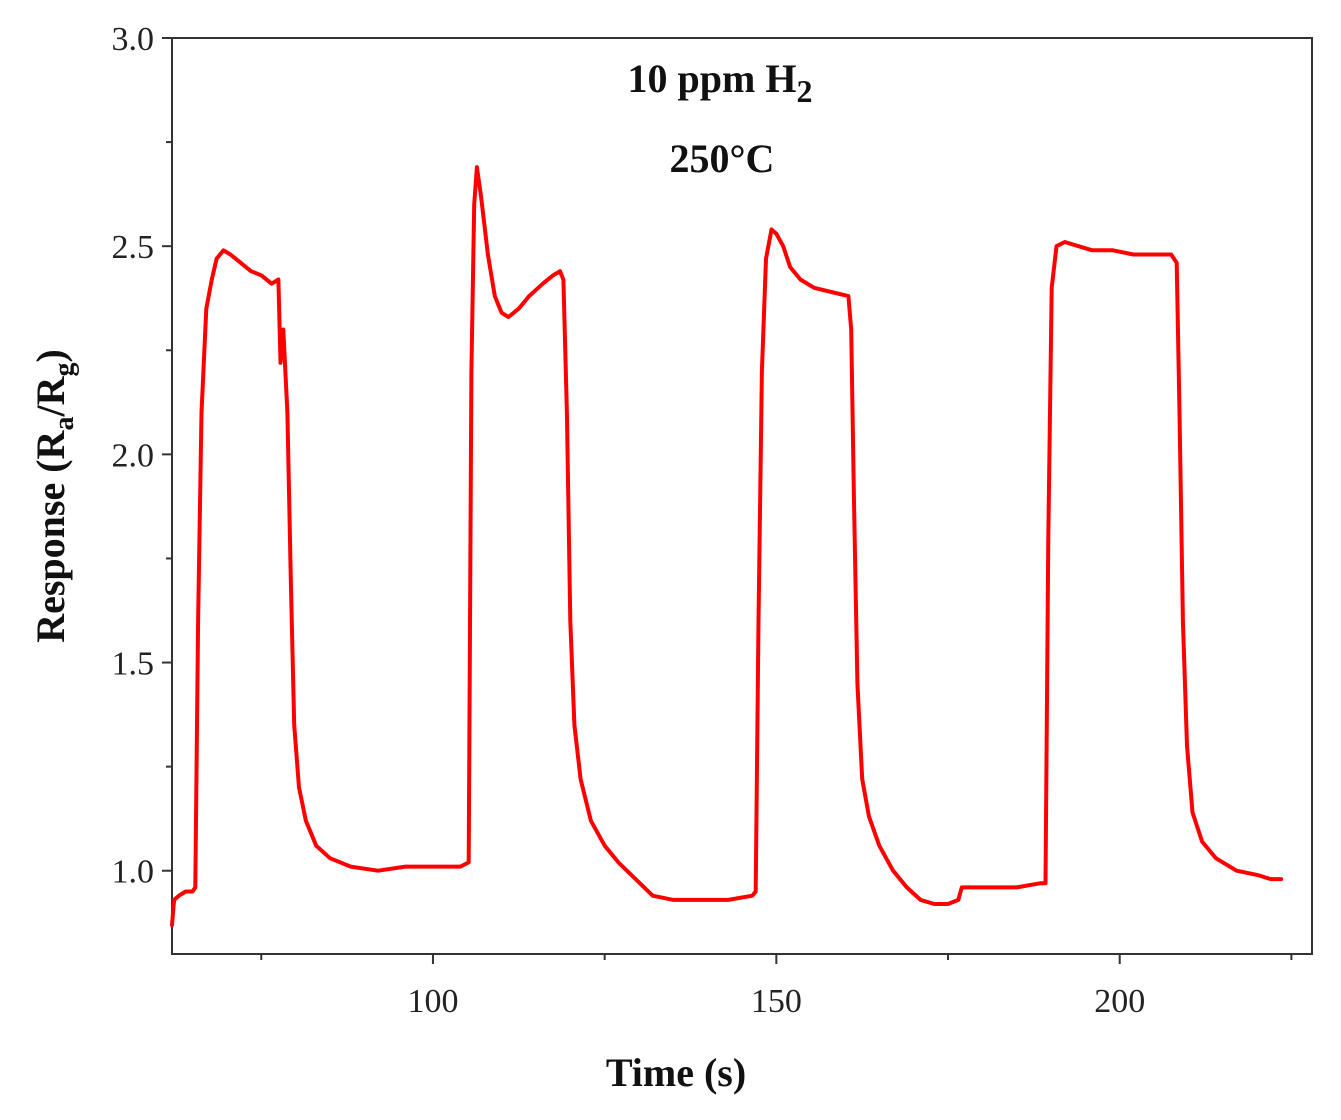 The width and height of the screenshot is (1341, 1120). Describe the element at coordinates (722, 158) in the screenshot. I see `annotation-temperature: 250°C` at that location.